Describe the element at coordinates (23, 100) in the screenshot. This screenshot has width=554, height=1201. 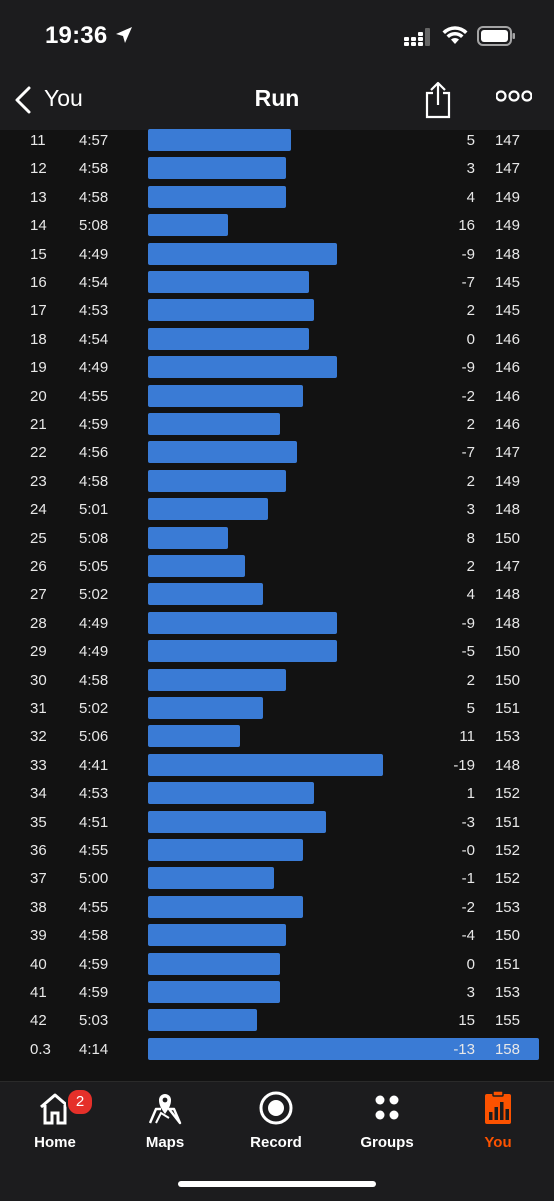
I see `chevron-left-icon` at that location.